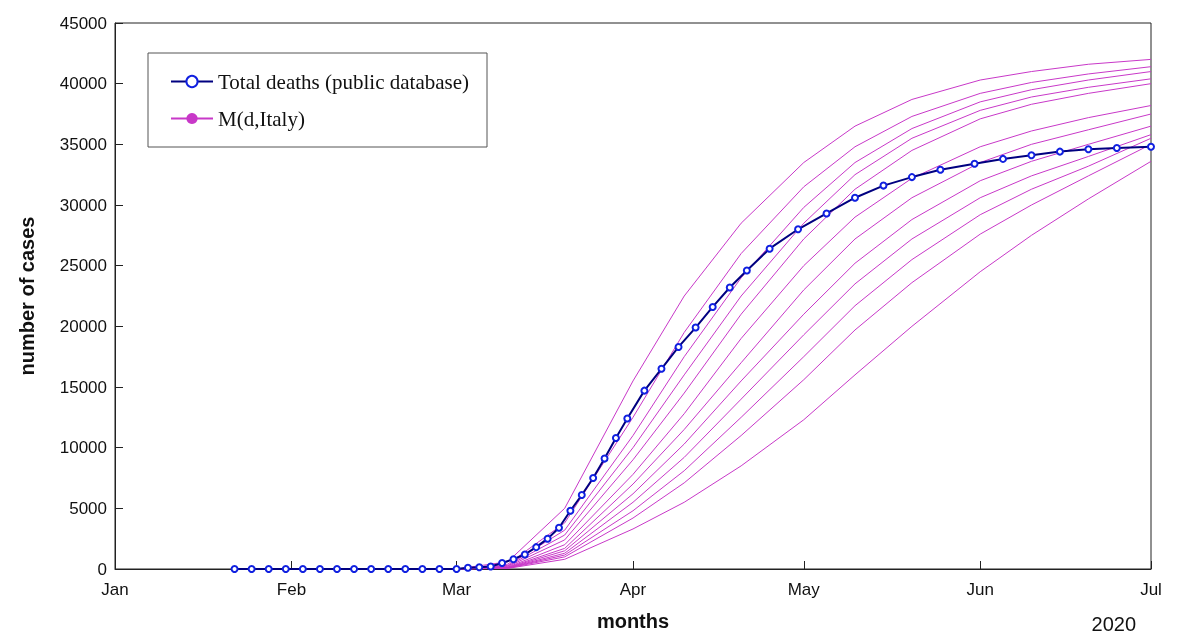  Describe the element at coordinates (344, 81) in the screenshot. I see `legend-label: Total deaths (public database)` at that location.